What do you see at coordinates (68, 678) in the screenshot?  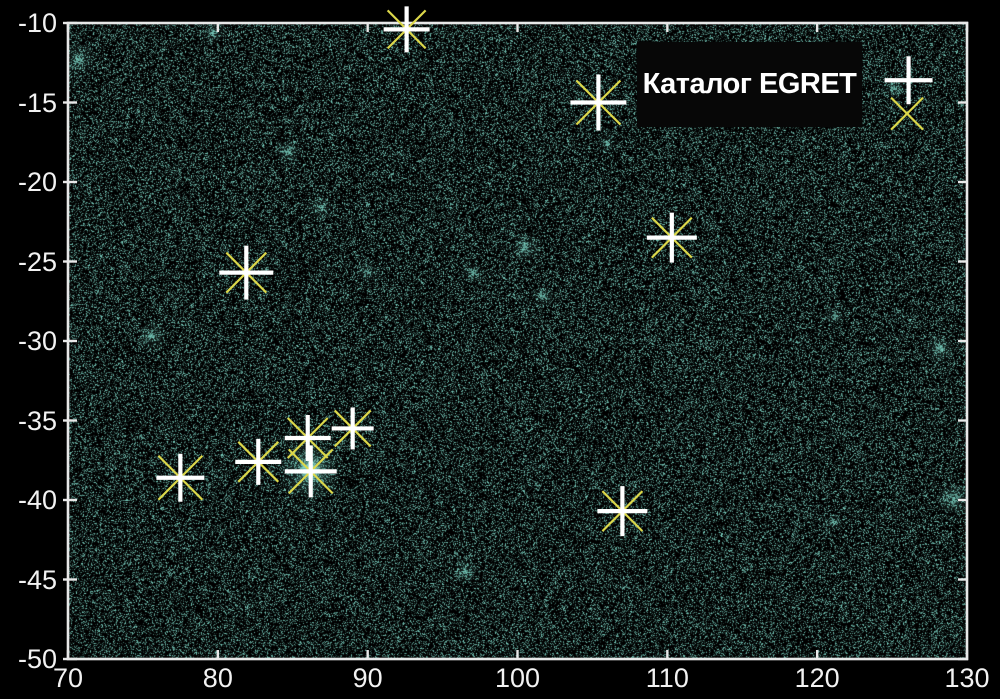 I see `x-tick-label: 70` at bounding box center [68, 678].